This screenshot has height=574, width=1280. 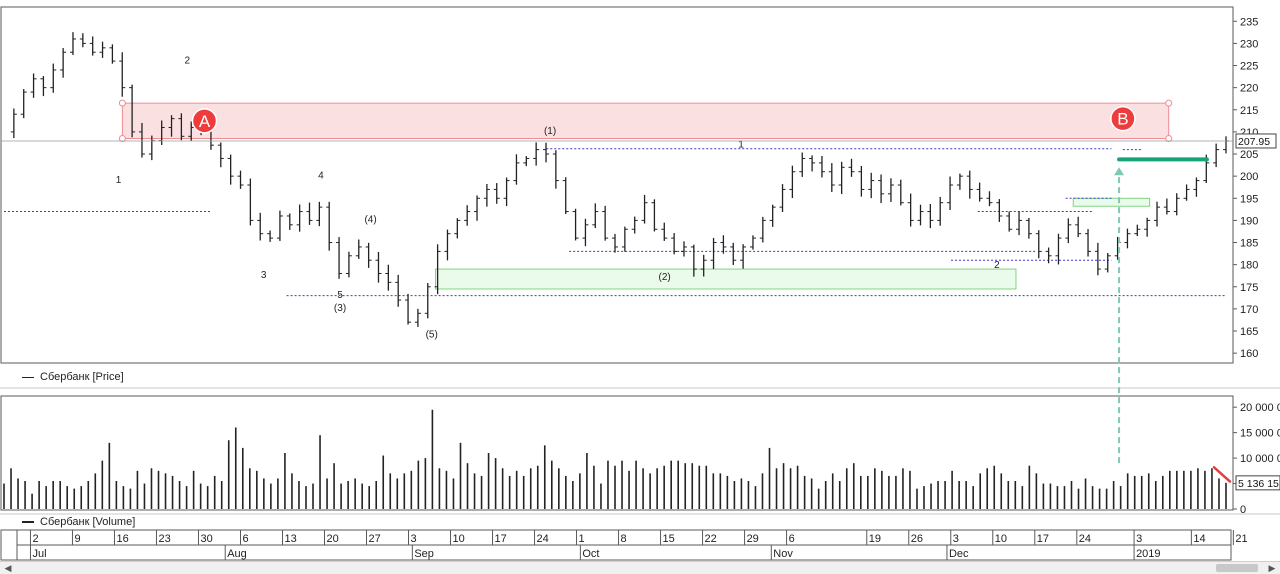 I want to click on point-marker-label: A, so click(x=205, y=121).